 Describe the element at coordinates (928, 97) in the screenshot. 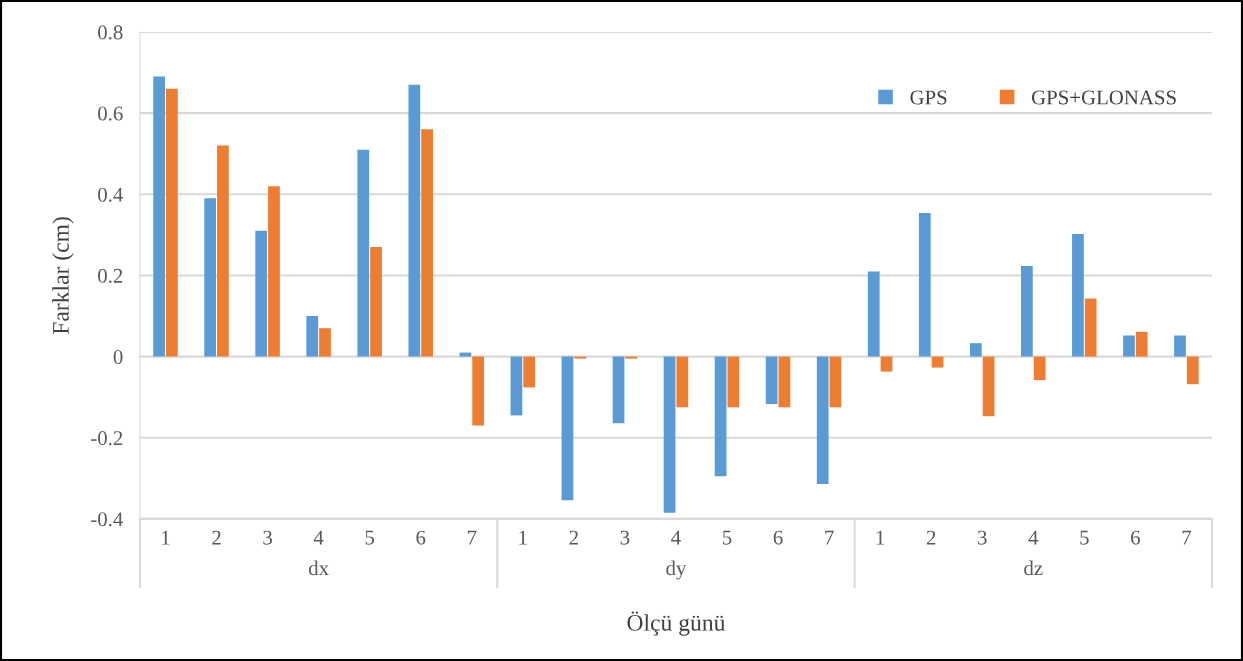

I see `legend-label: GPS` at that location.